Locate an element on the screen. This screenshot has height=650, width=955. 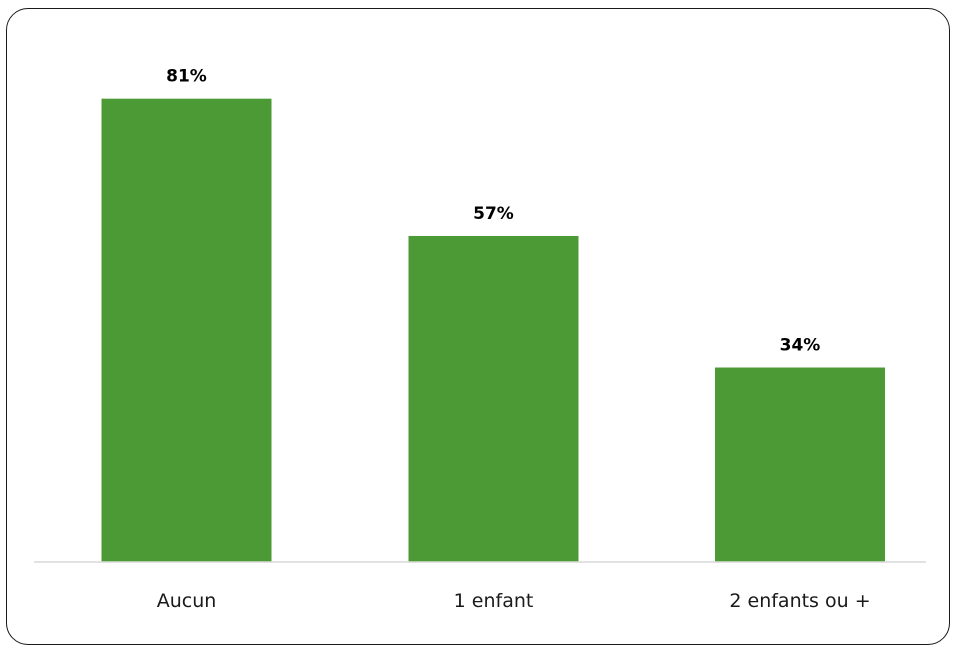
value-label-1: 57% is located at coordinates (493, 214).